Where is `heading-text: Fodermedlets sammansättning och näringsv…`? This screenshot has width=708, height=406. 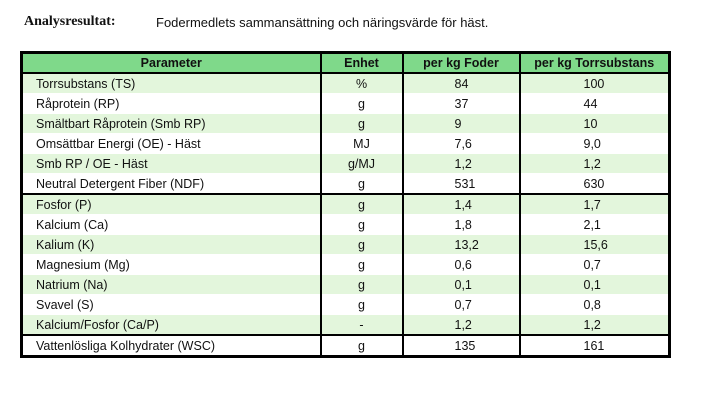 heading-text: Fodermedlets sammansättning och näringsv… is located at coordinates (322, 22).